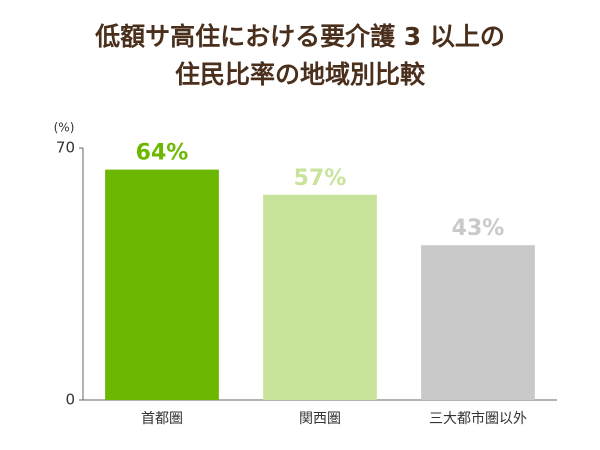 Image resolution: width=600 pixels, height=450 pixels. I want to click on x-tick-label: 関西圏, so click(320, 419).